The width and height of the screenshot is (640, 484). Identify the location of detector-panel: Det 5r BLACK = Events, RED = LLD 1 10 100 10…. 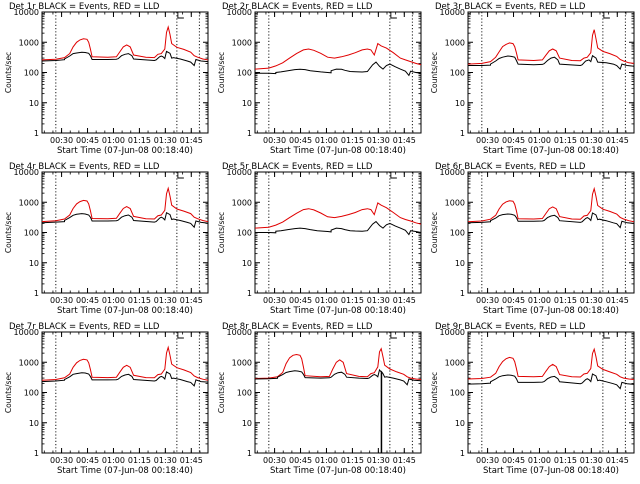
(319, 239).